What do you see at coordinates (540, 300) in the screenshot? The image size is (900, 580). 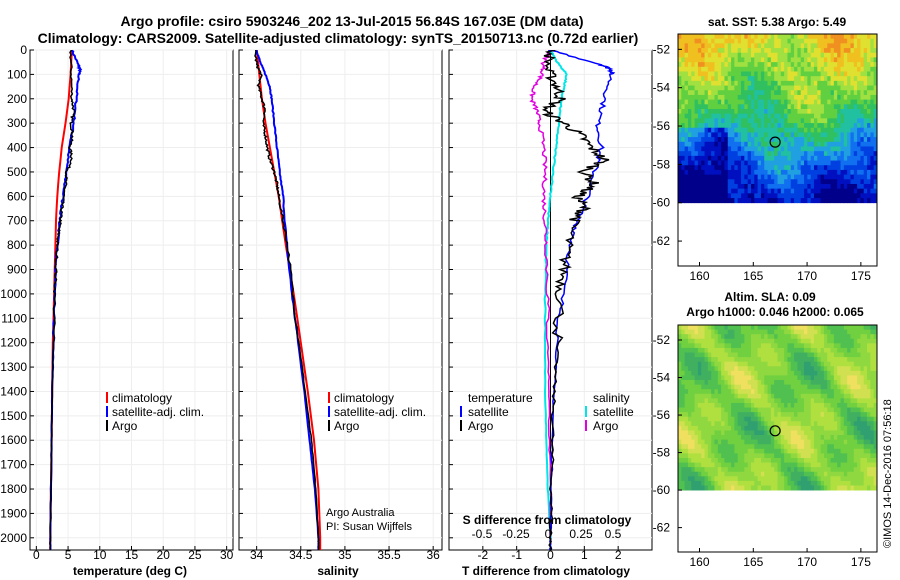 I see `salinity-argo-difference-line` at bounding box center [540, 300].